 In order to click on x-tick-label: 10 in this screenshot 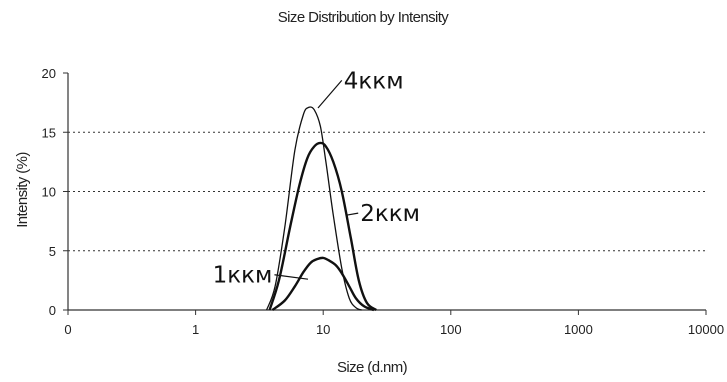, I will do `click(323, 329)`.